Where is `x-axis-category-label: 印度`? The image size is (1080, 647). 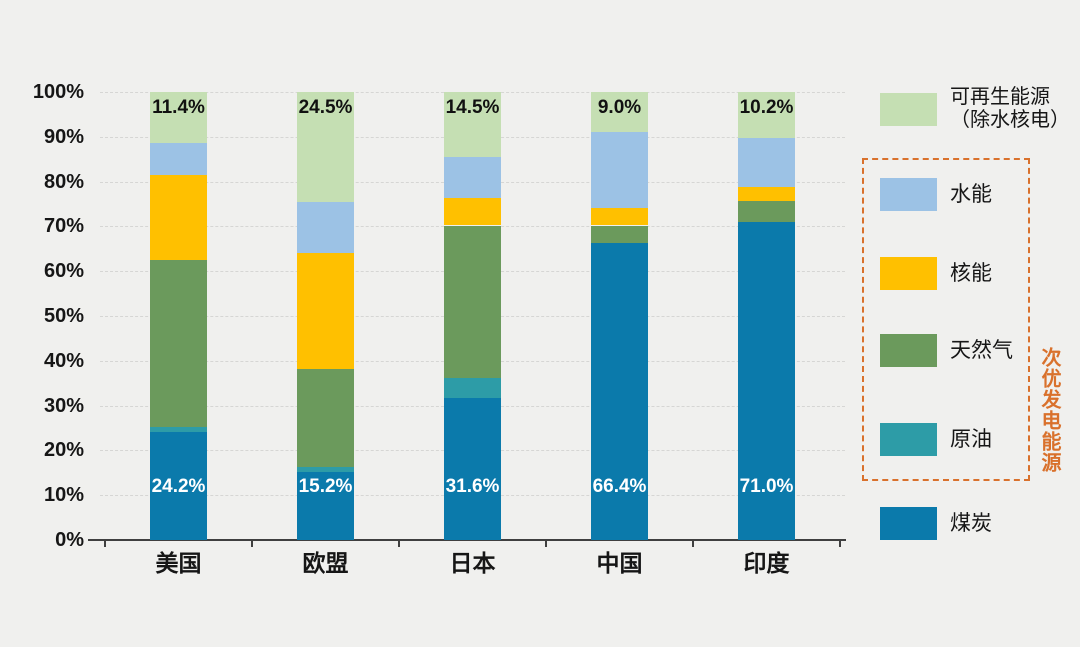
x-axis-category-label: 印度 is located at coordinates (766, 563).